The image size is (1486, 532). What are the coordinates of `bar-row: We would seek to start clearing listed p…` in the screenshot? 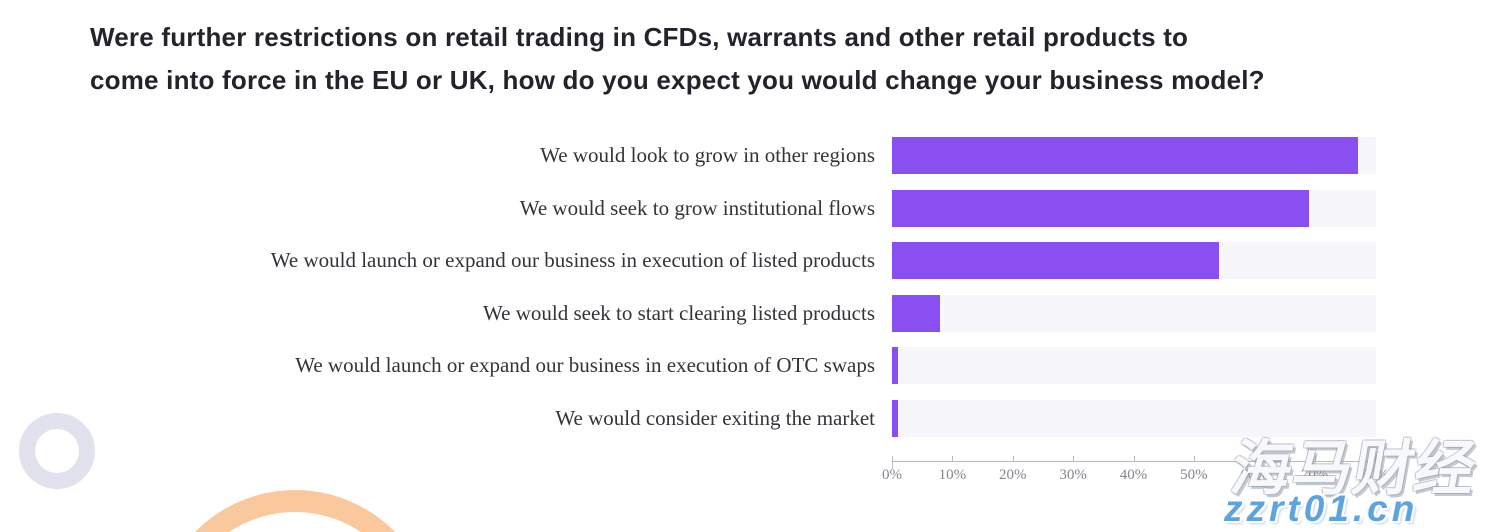 It's located at (688, 313).